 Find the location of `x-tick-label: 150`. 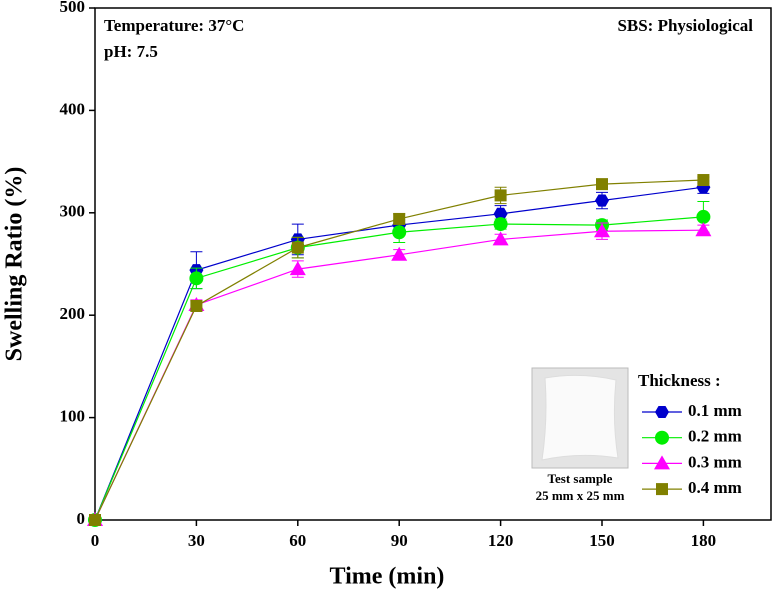

x-tick-label: 150 is located at coordinates (602, 540).